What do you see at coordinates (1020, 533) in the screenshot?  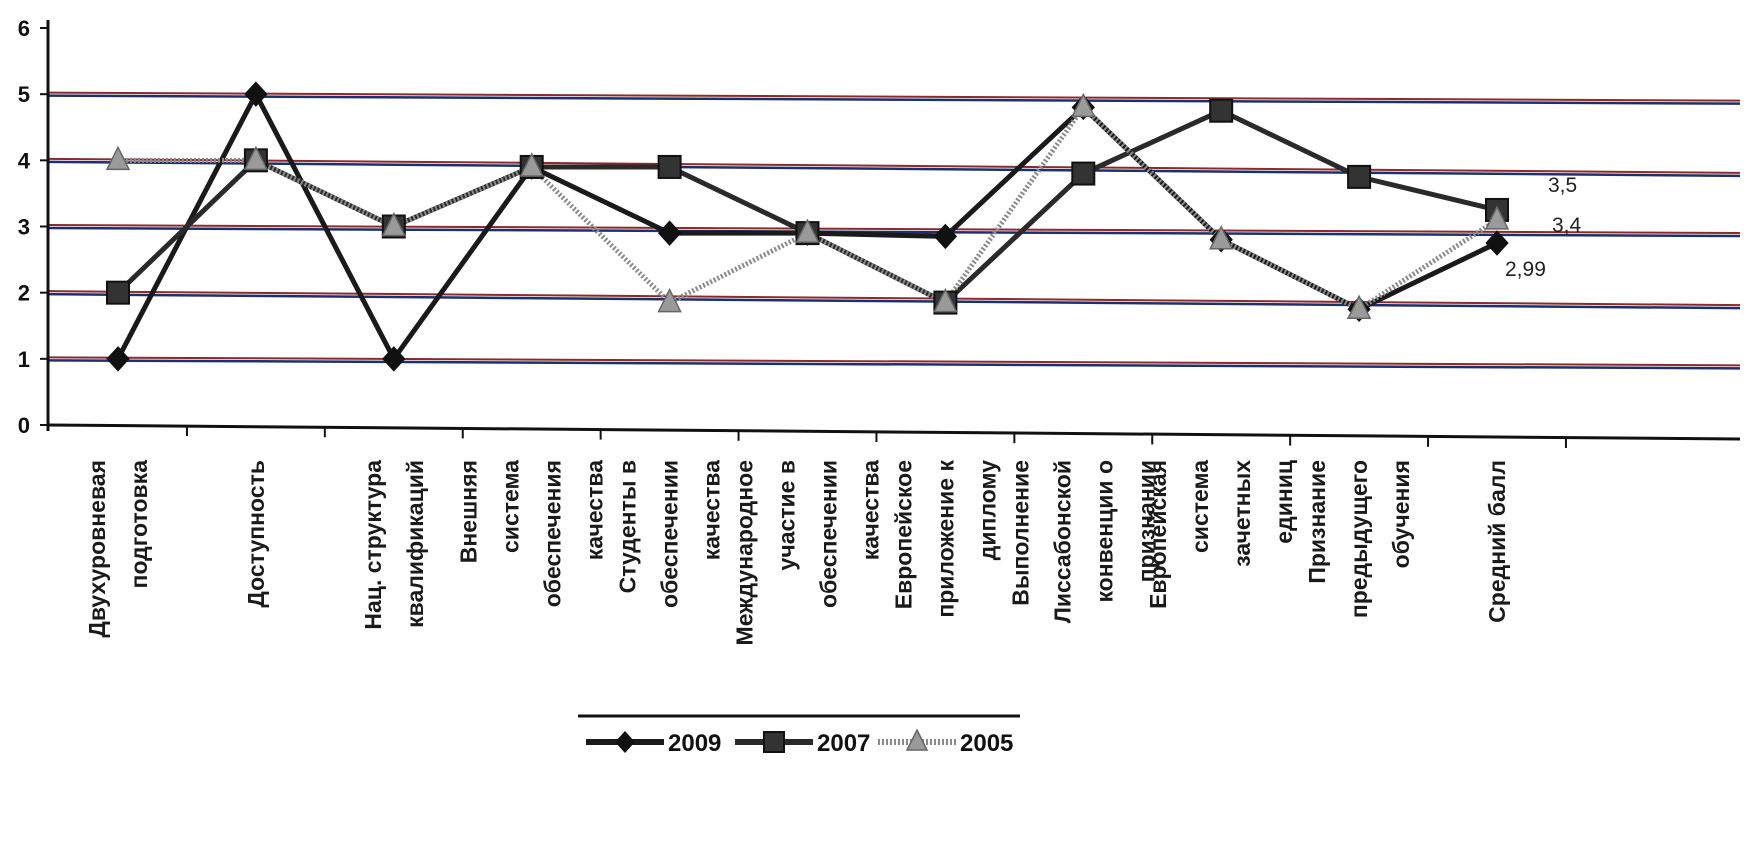 I see `category-label-7-0: Выполнение` at bounding box center [1020, 533].